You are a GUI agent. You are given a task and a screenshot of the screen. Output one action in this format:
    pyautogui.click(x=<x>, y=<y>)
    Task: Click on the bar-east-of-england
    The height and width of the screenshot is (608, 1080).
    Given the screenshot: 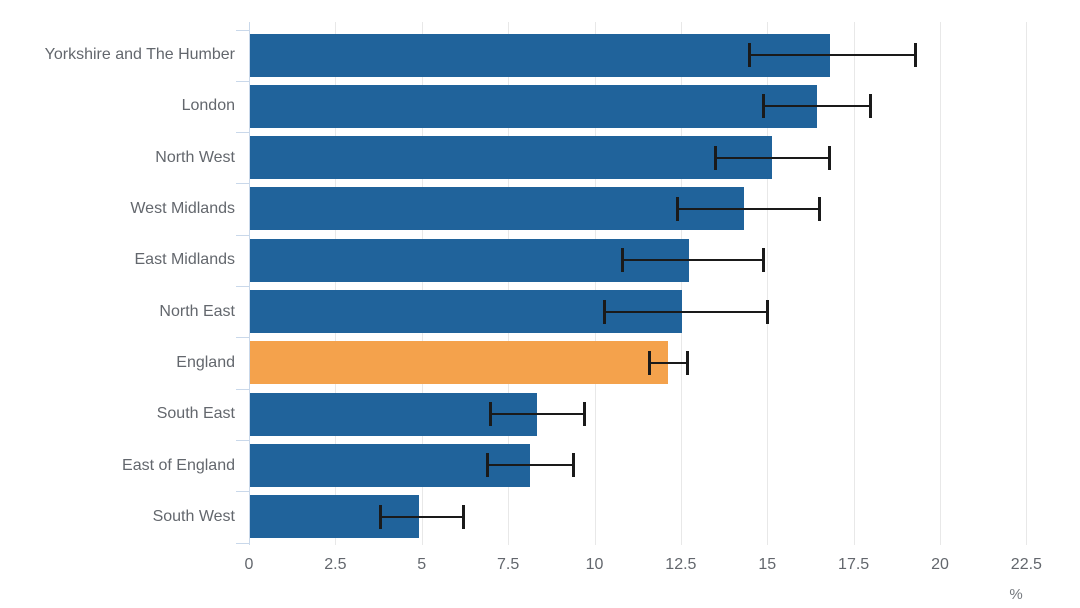 What is the action you would take?
    pyautogui.click(x=390, y=465)
    